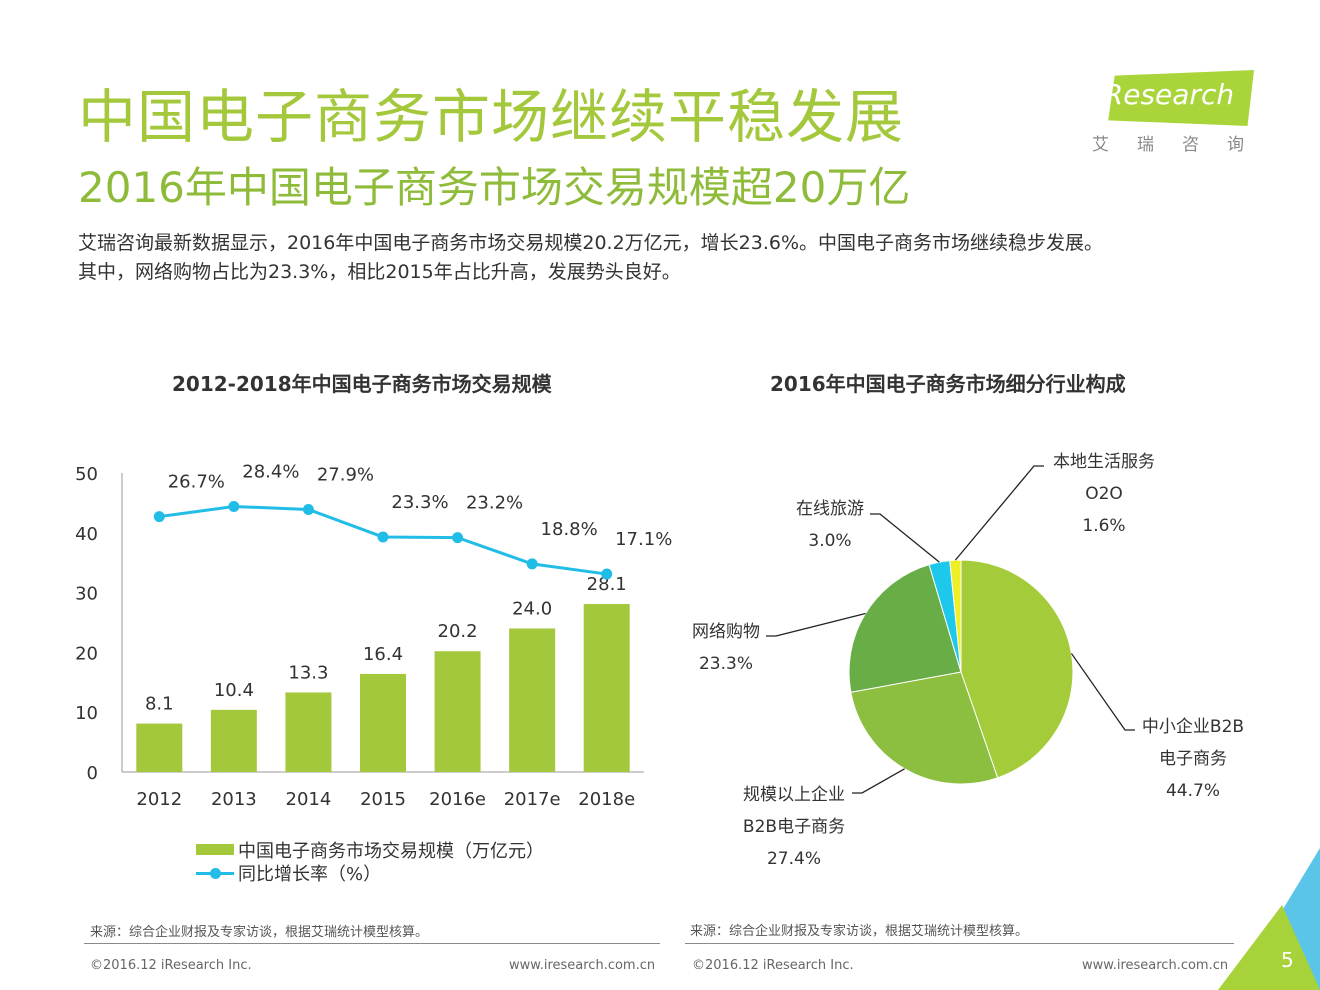 Image resolution: width=1320 pixels, height=990 pixels. I want to click on y-tick-label: 10, so click(86, 713).